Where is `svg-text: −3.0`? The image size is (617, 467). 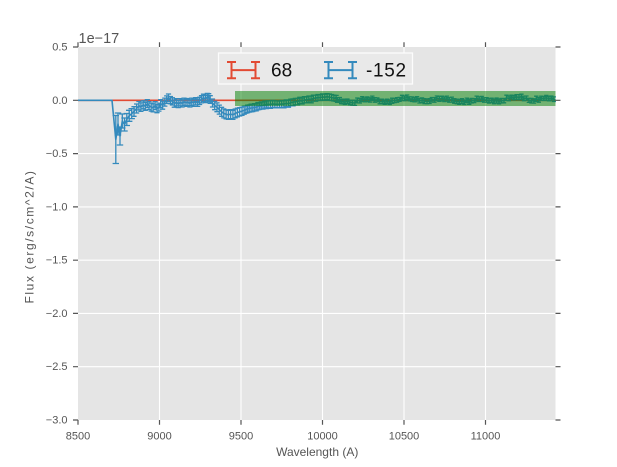
svg-text: −3.0 is located at coordinates (57, 421).